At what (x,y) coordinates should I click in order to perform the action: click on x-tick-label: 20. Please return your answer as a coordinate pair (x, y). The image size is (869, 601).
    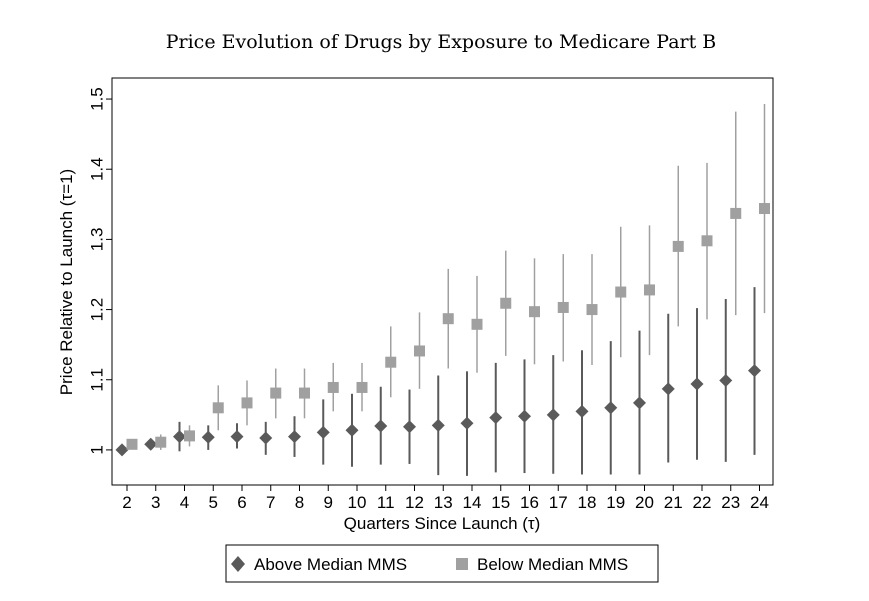
    Looking at the image, I should click on (644, 502).